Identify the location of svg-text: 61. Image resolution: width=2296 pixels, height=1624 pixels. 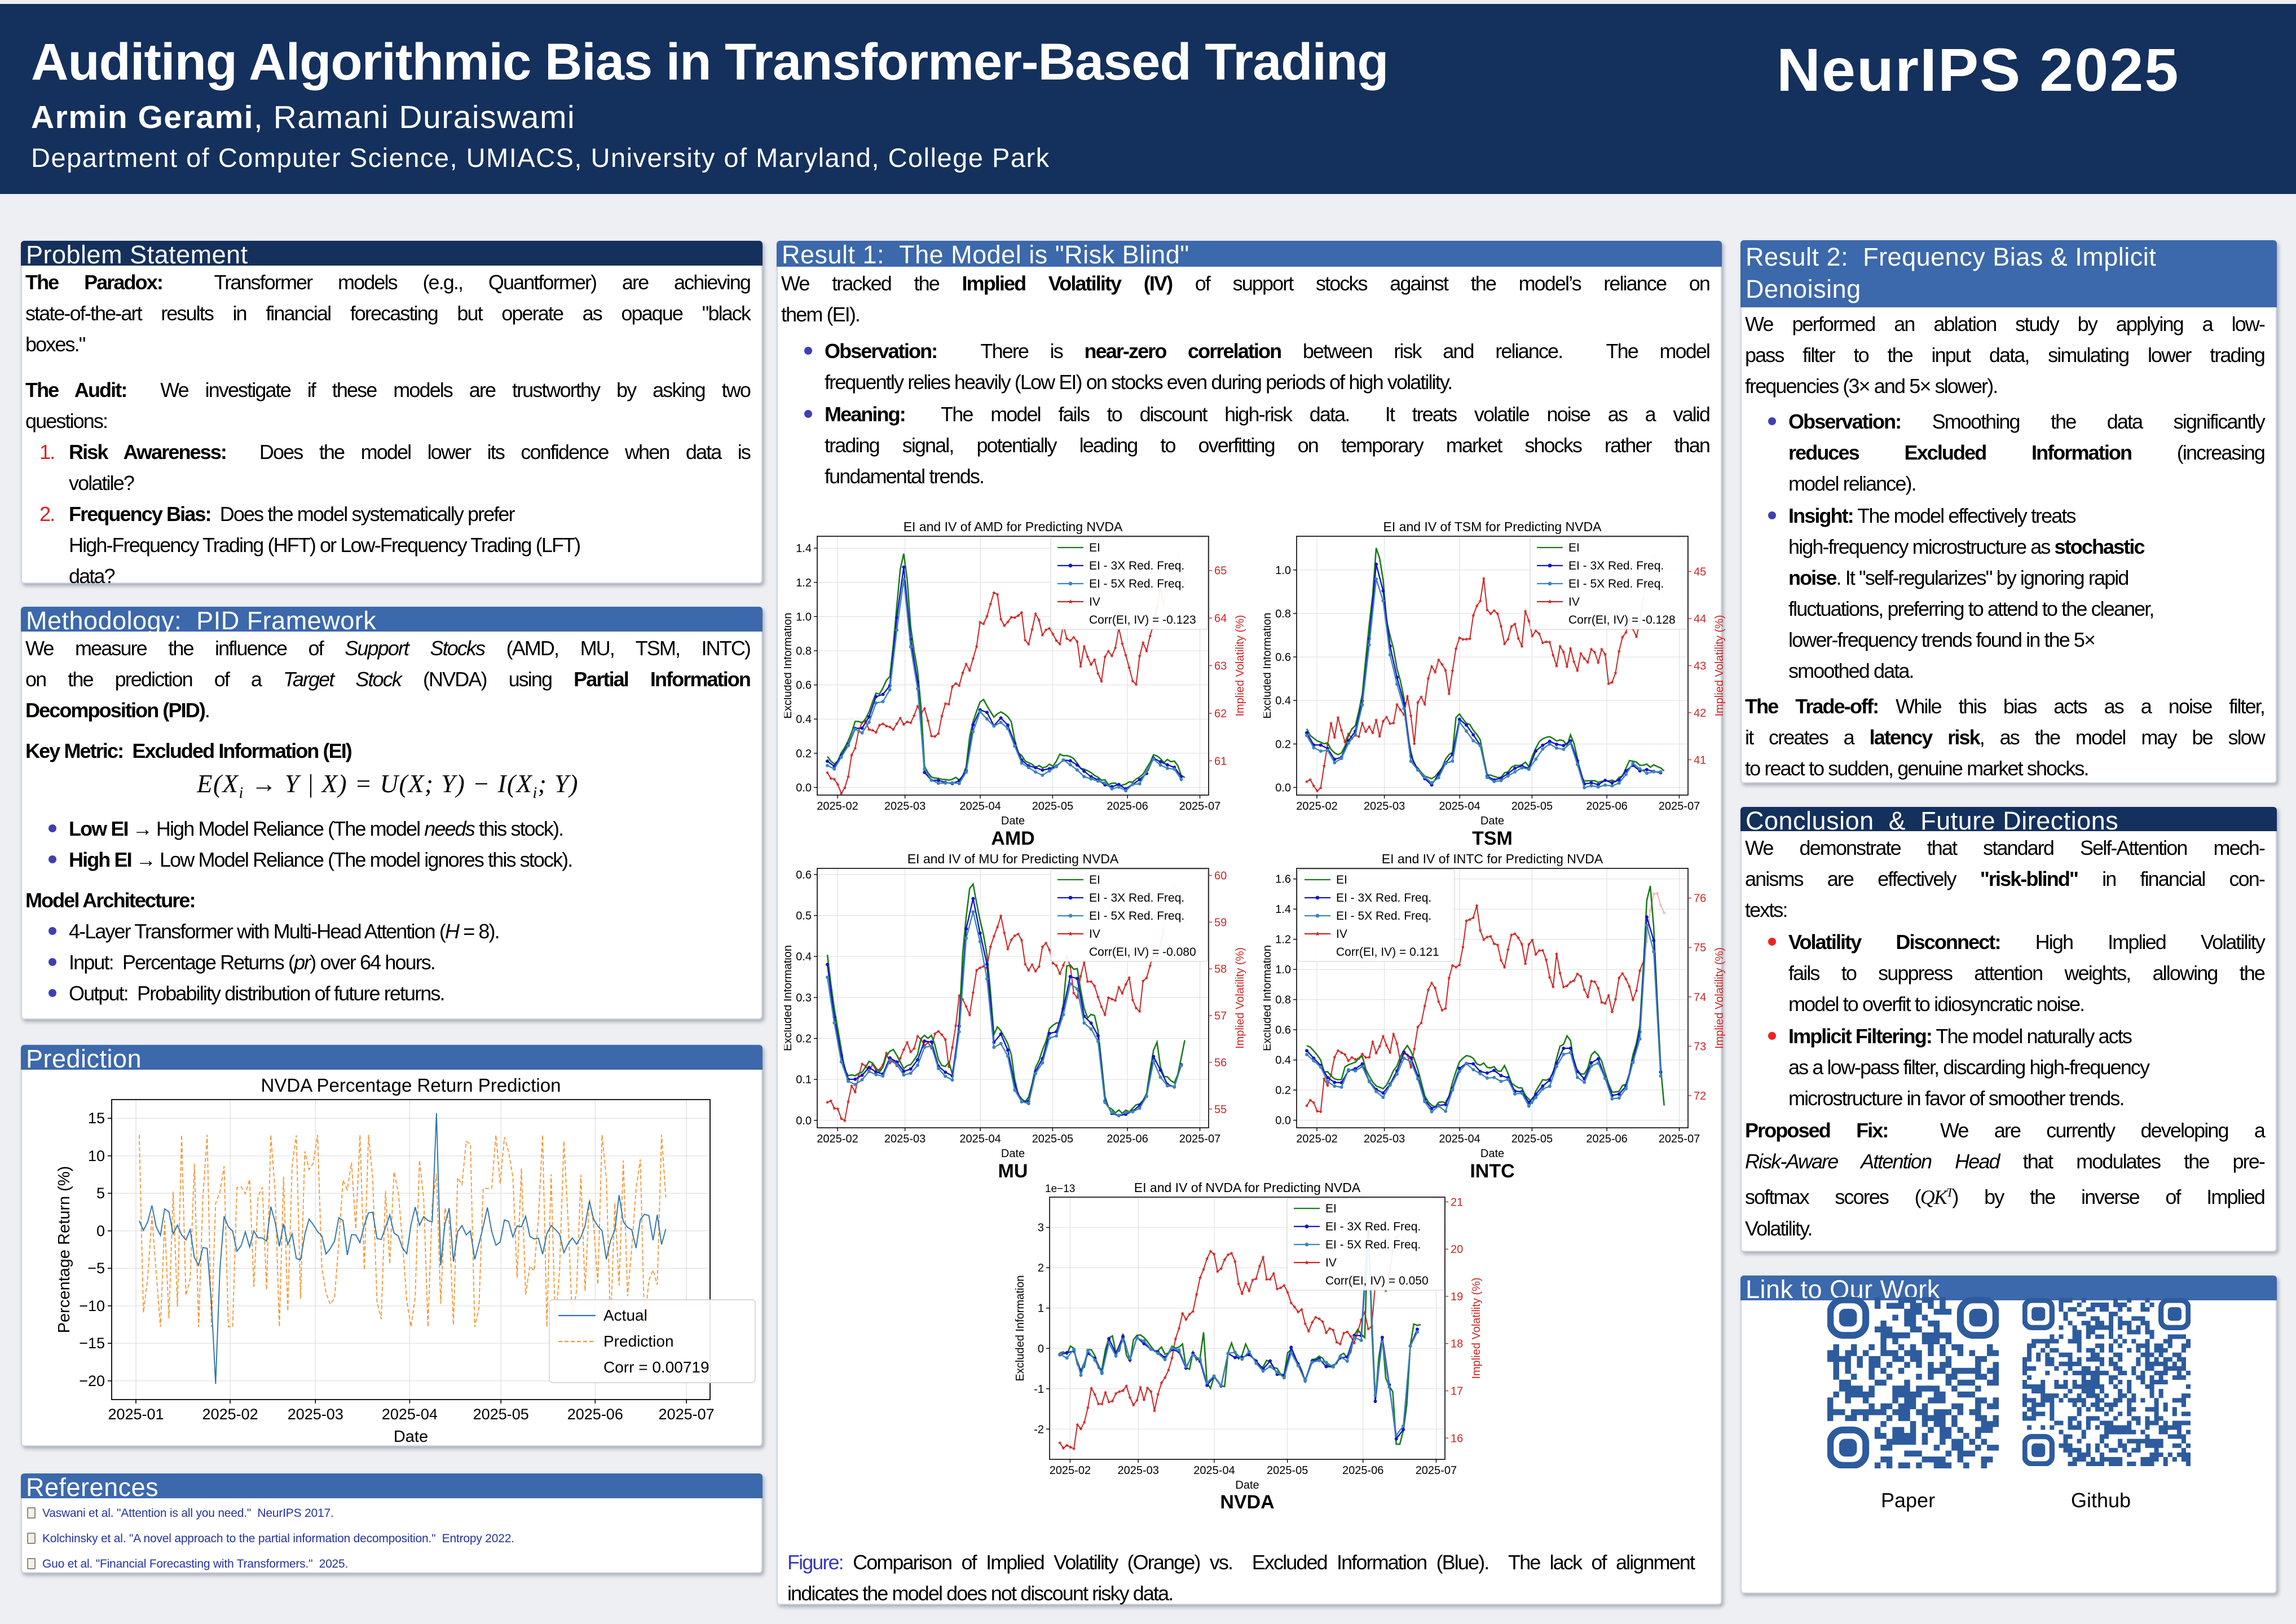
(1220, 761).